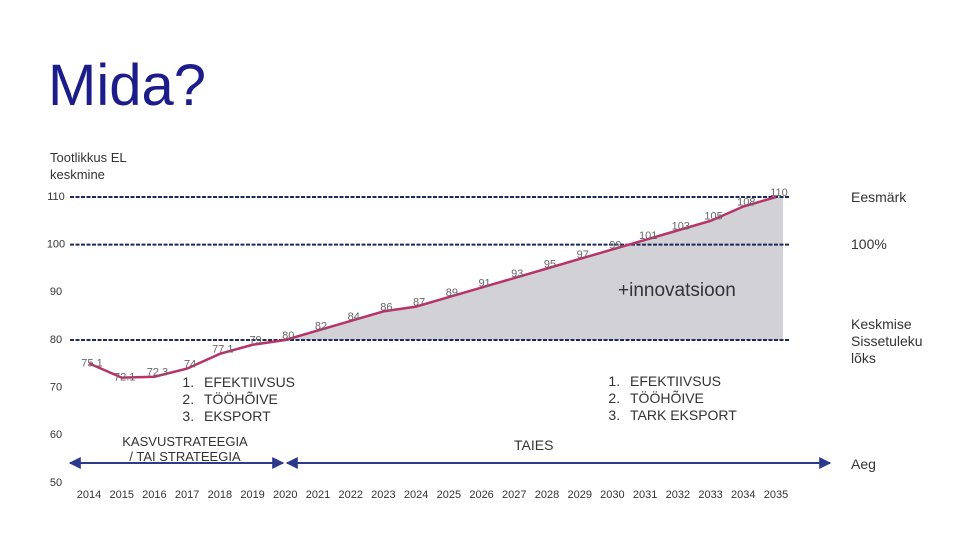 The image size is (960, 540). Describe the element at coordinates (612, 495) in the screenshot. I see `x-tick-label: 2030` at that location.